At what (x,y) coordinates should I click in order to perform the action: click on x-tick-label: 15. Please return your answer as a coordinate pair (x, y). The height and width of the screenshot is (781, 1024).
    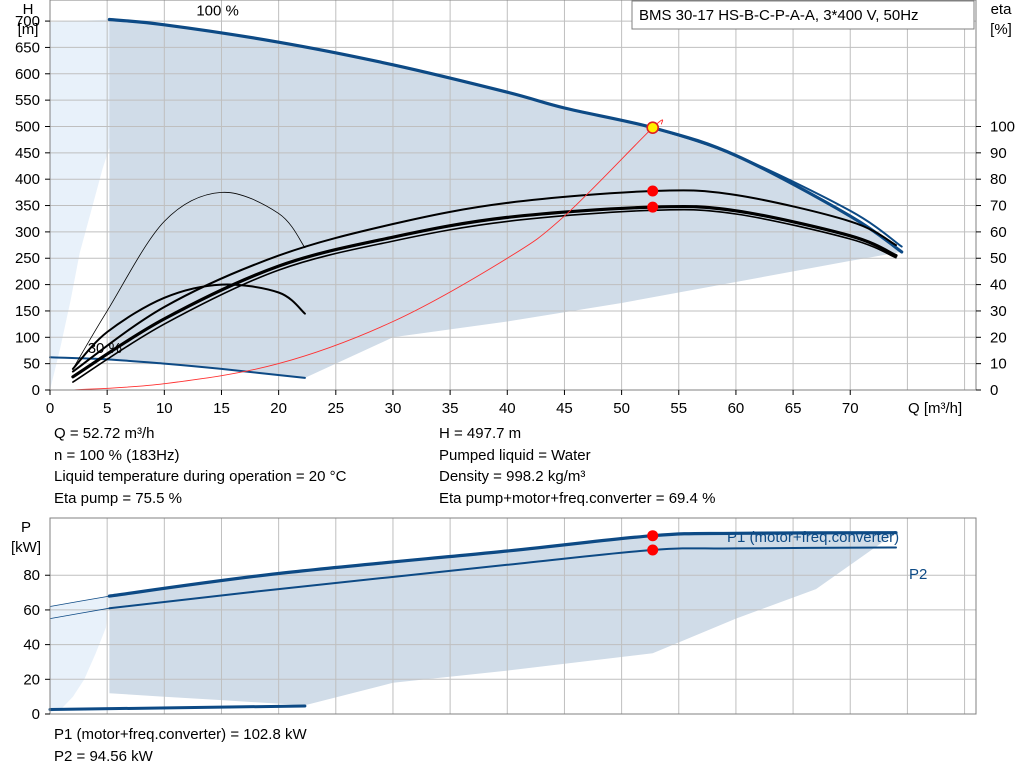
    Looking at the image, I should click on (221, 408).